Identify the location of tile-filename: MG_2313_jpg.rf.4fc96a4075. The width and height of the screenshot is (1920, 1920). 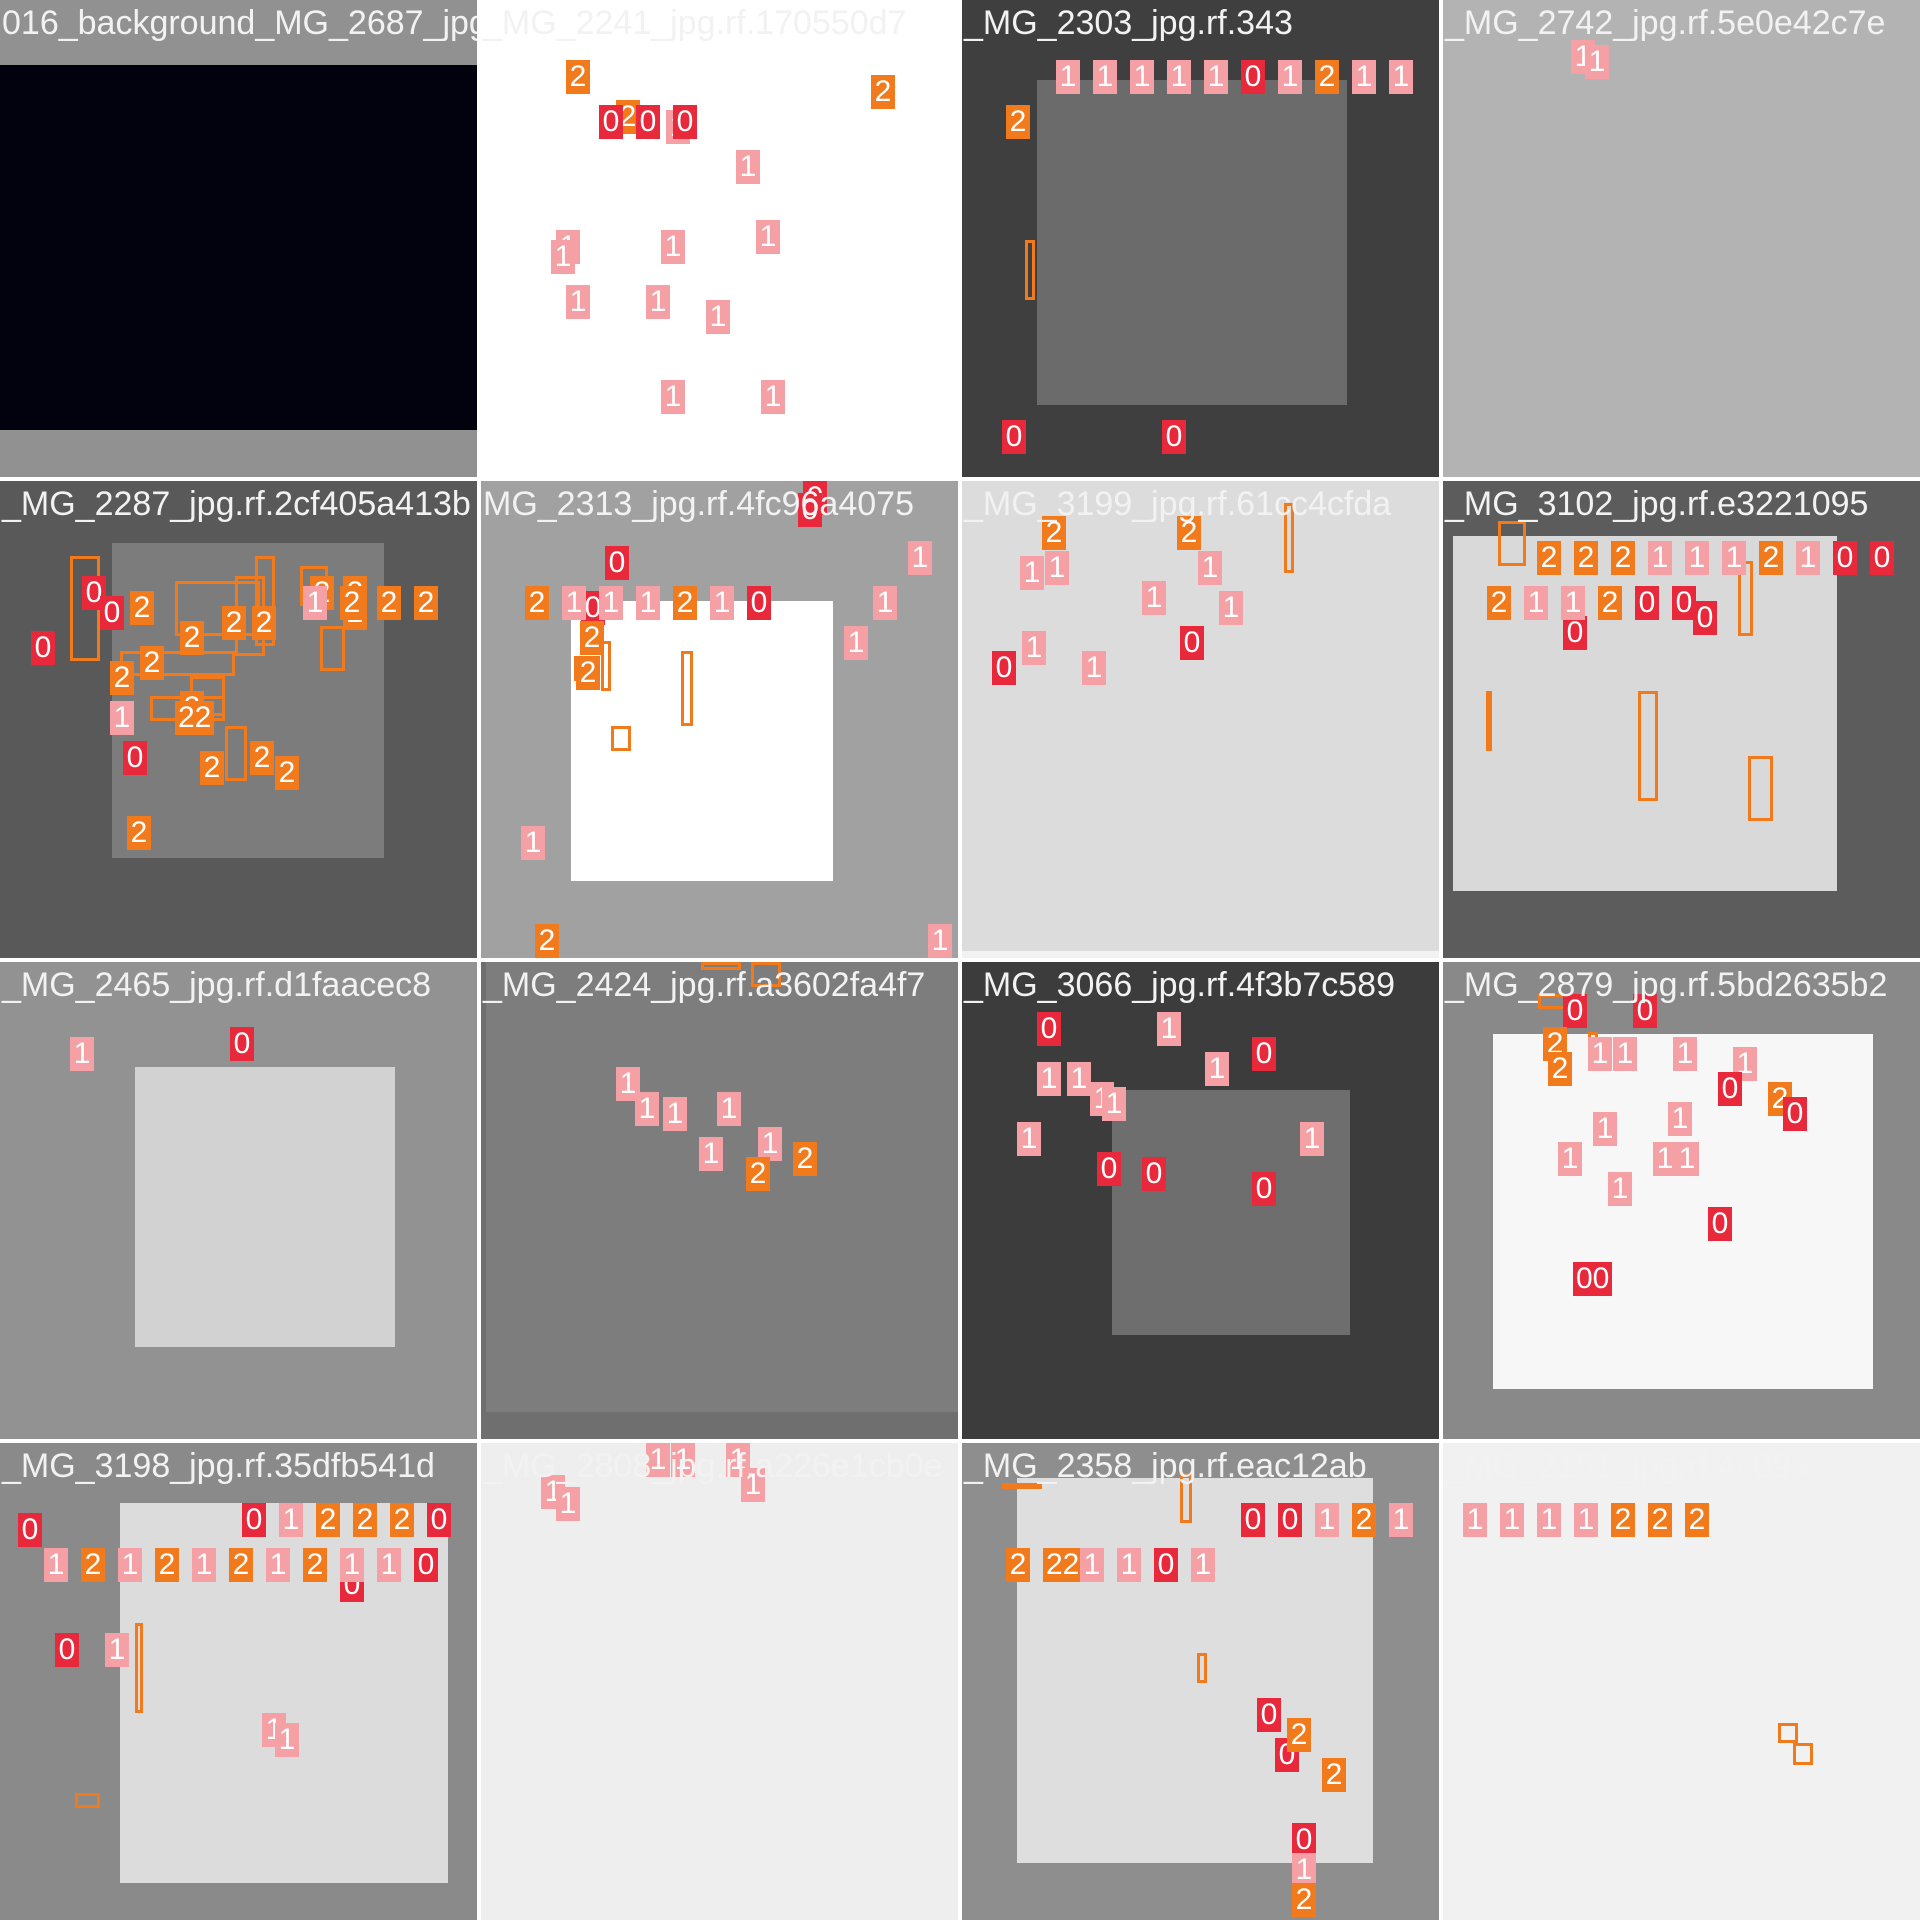
(720, 504).